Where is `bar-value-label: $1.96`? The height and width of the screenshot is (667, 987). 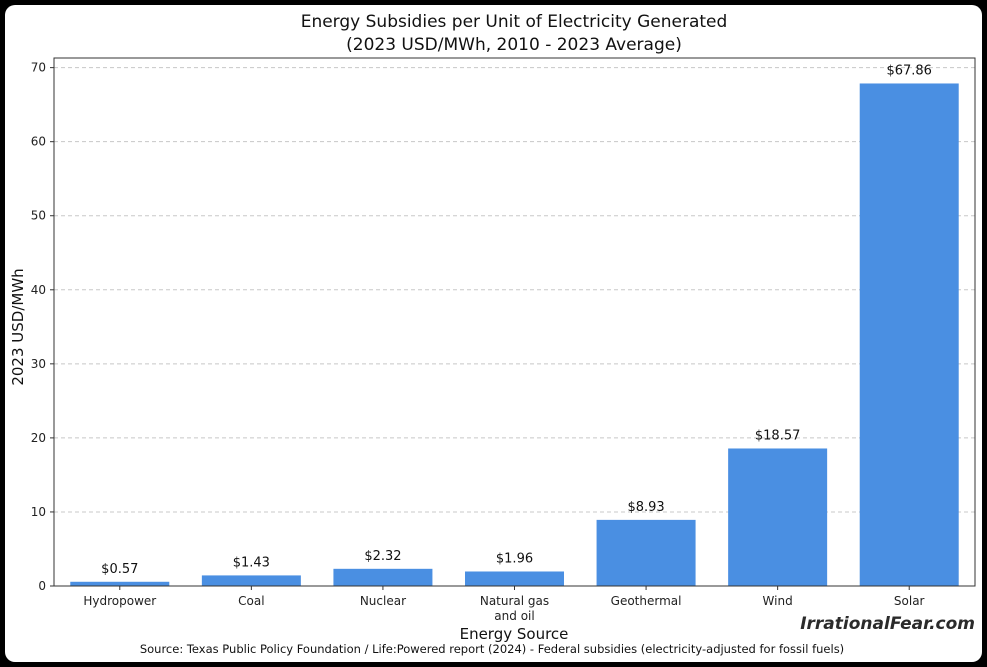 bar-value-label: $1.96 is located at coordinates (514, 558).